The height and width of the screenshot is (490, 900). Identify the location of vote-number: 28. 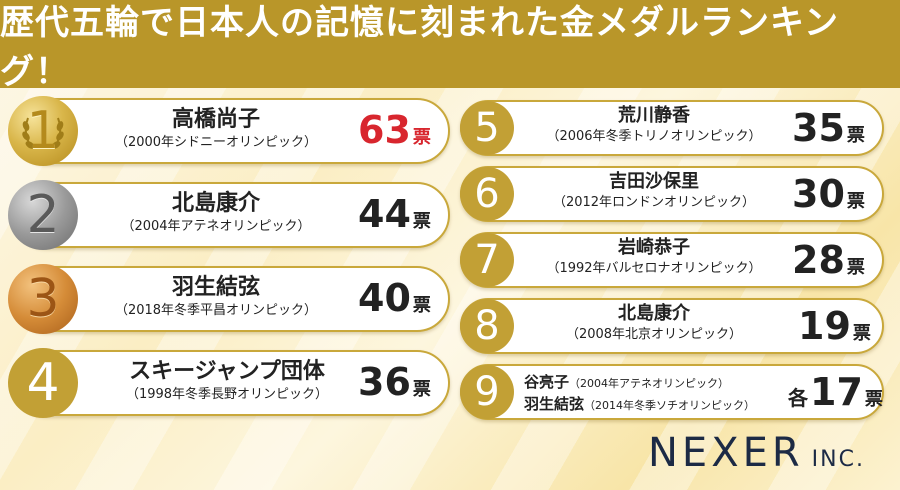
(818, 260).